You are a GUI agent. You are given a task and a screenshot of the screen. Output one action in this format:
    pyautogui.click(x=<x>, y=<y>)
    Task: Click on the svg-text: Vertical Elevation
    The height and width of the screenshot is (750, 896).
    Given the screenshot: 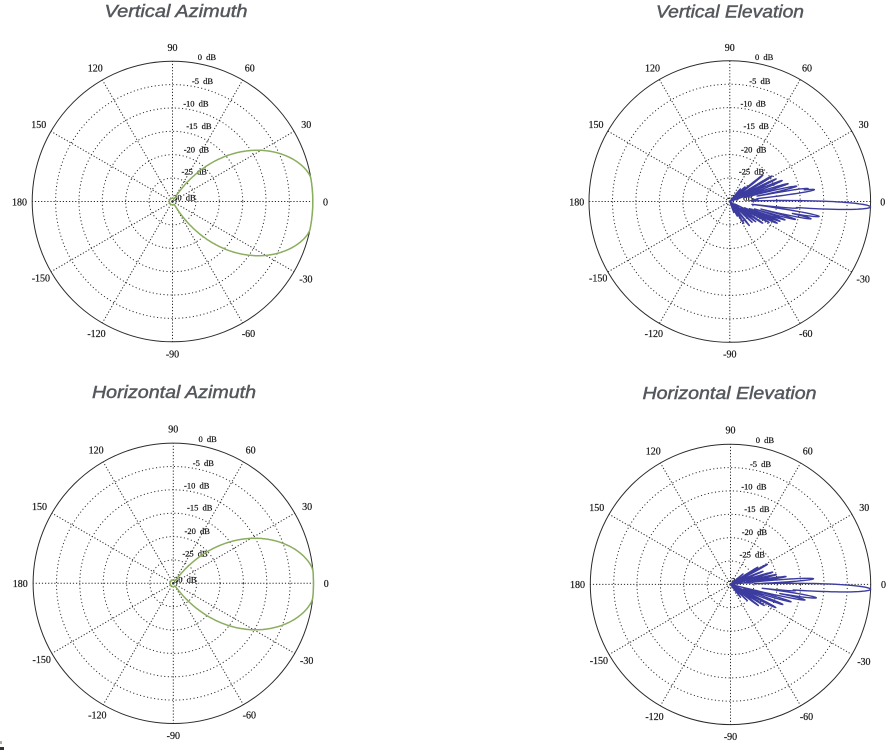 What is the action you would take?
    pyautogui.click(x=730, y=12)
    